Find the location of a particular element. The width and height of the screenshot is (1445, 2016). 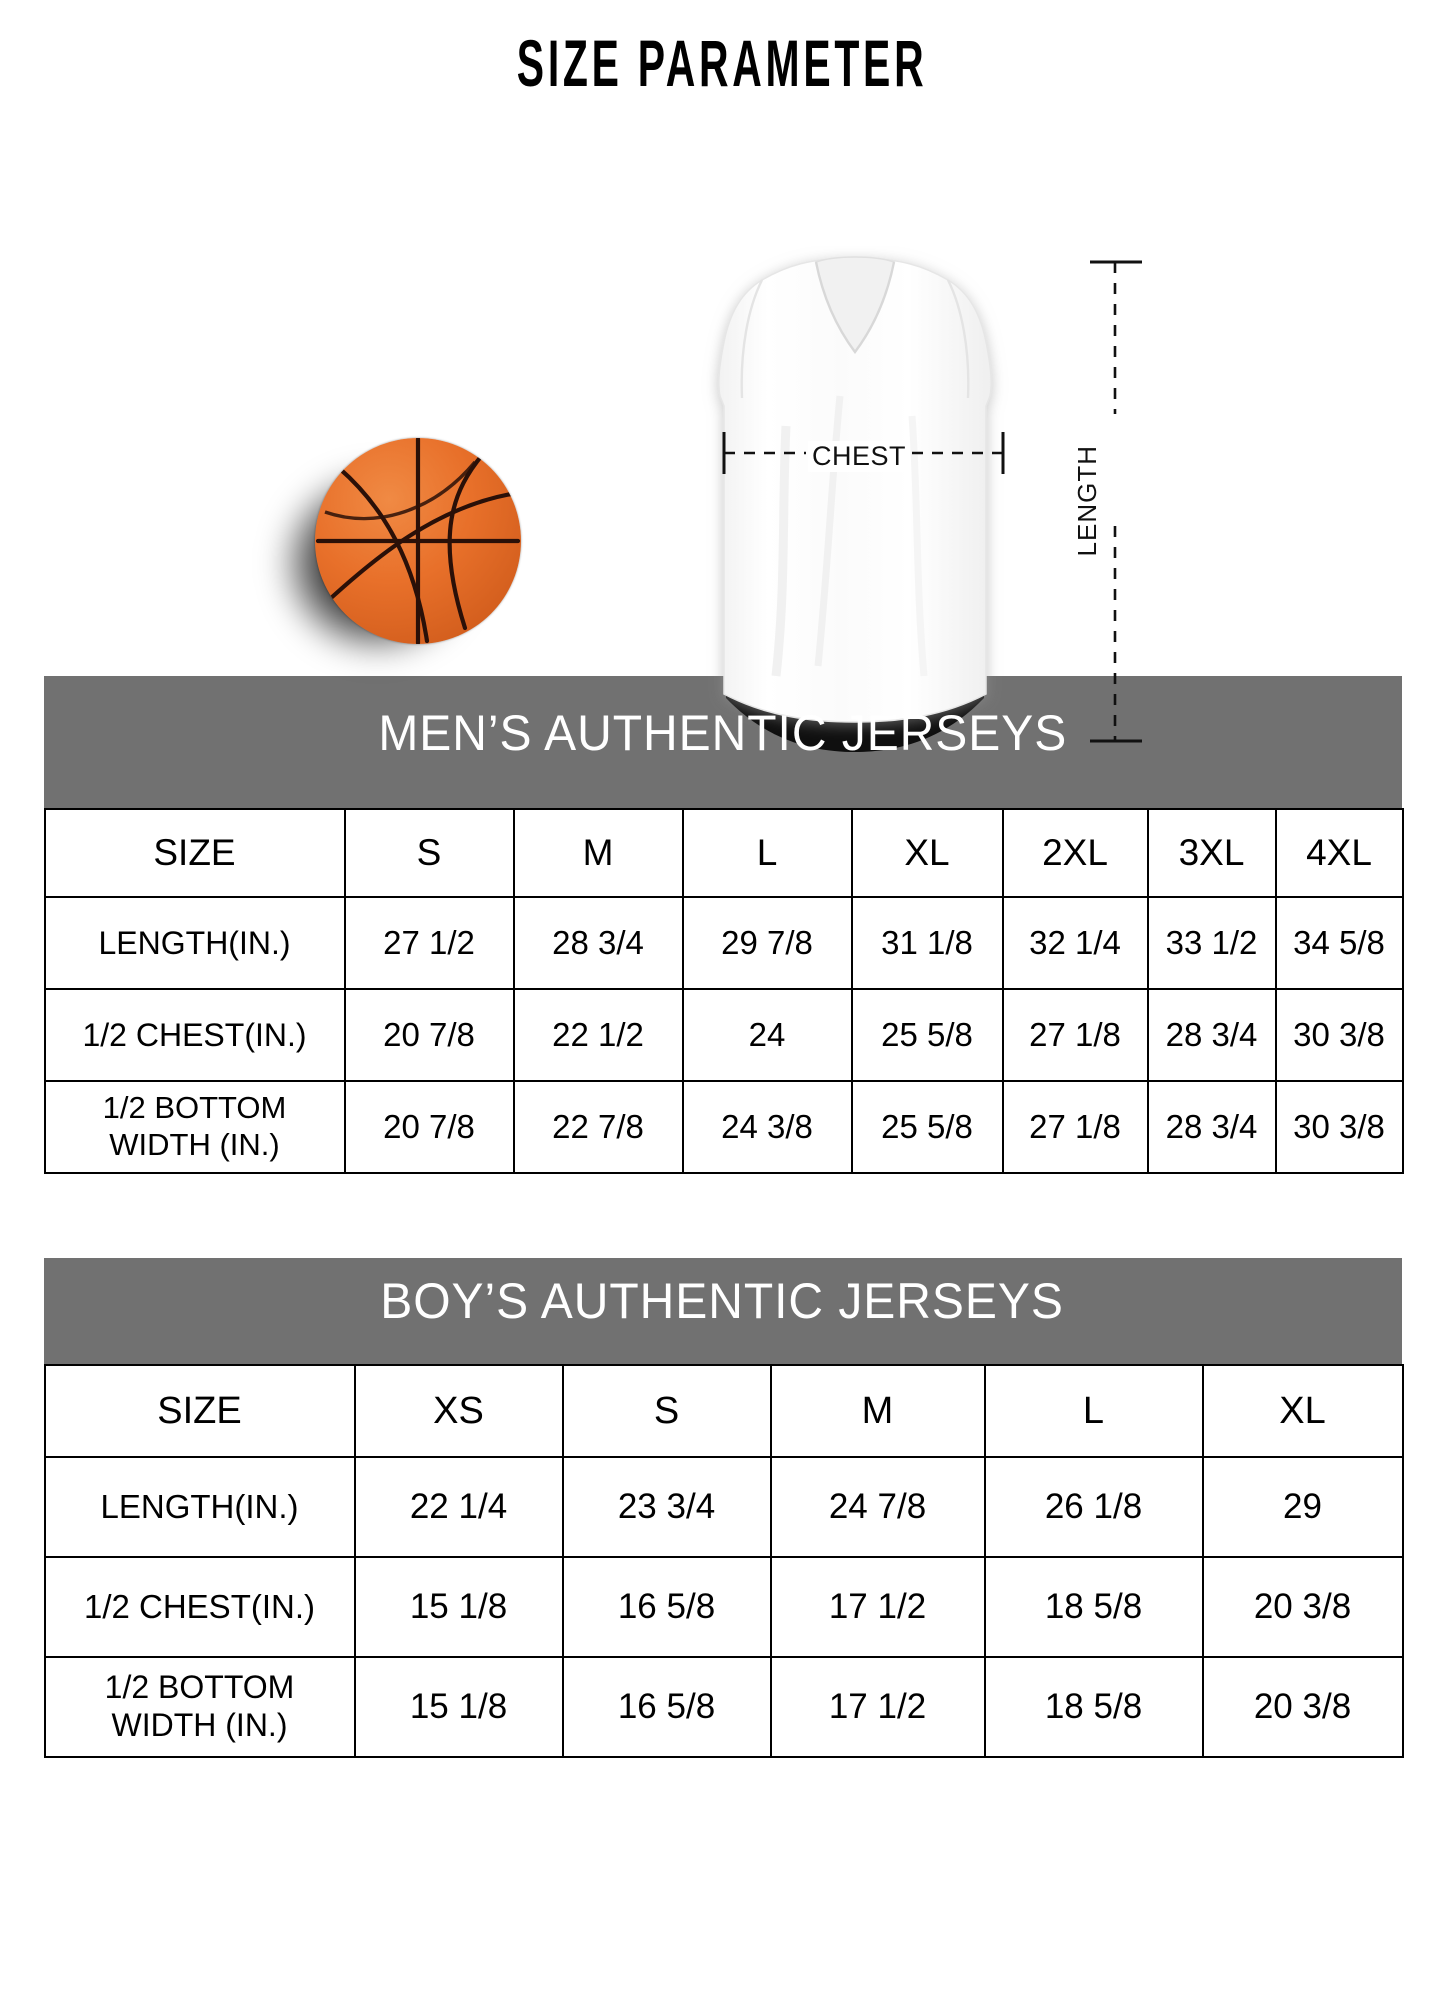

page-title: SIZE PARAMETER is located at coordinates (722, 63).